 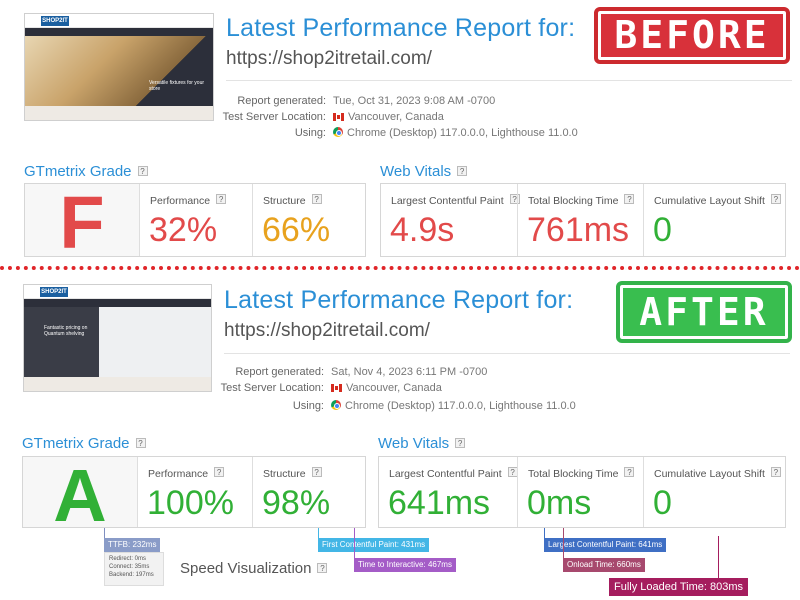 What do you see at coordinates (559, 503) in the screenshot?
I see `tbt-value: 0ms` at bounding box center [559, 503].